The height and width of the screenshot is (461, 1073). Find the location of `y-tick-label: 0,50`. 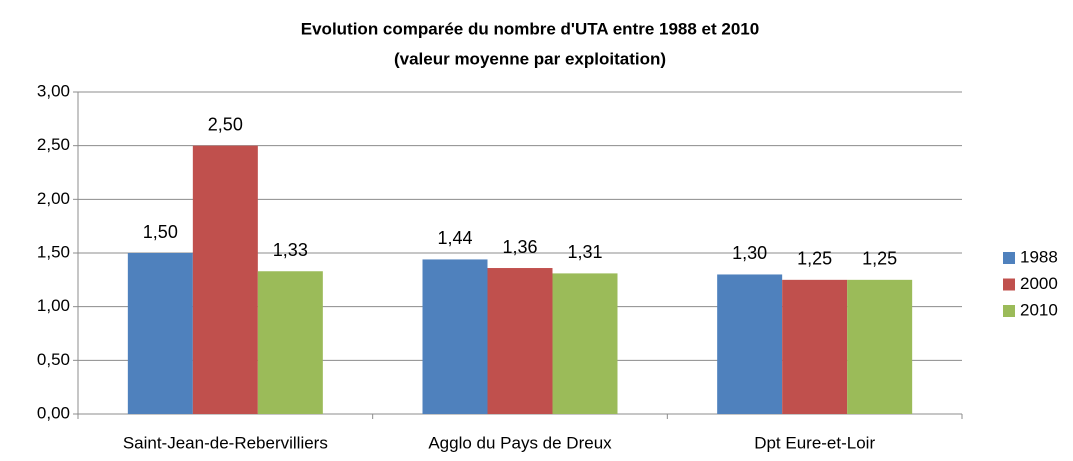

y-tick-label: 0,50 is located at coordinates (53, 359).